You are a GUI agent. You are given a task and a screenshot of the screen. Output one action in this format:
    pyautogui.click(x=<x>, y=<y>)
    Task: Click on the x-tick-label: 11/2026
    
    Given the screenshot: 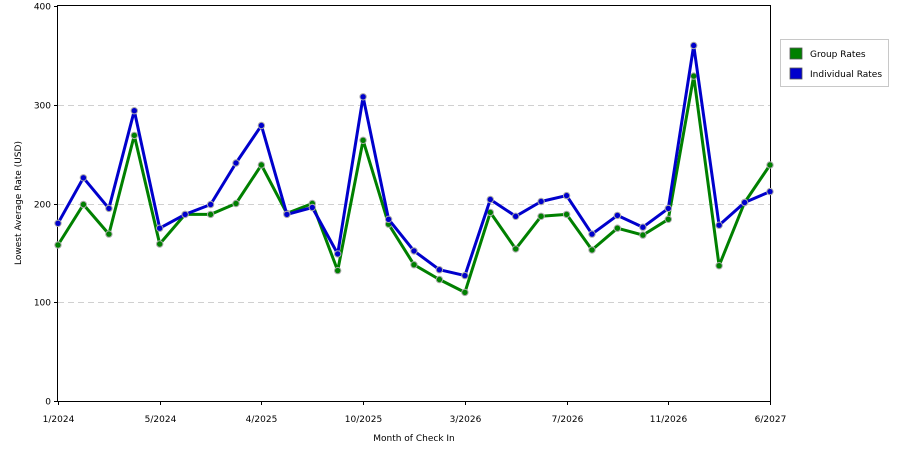 What is the action you would take?
    pyautogui.click(x=669, y=420)
    